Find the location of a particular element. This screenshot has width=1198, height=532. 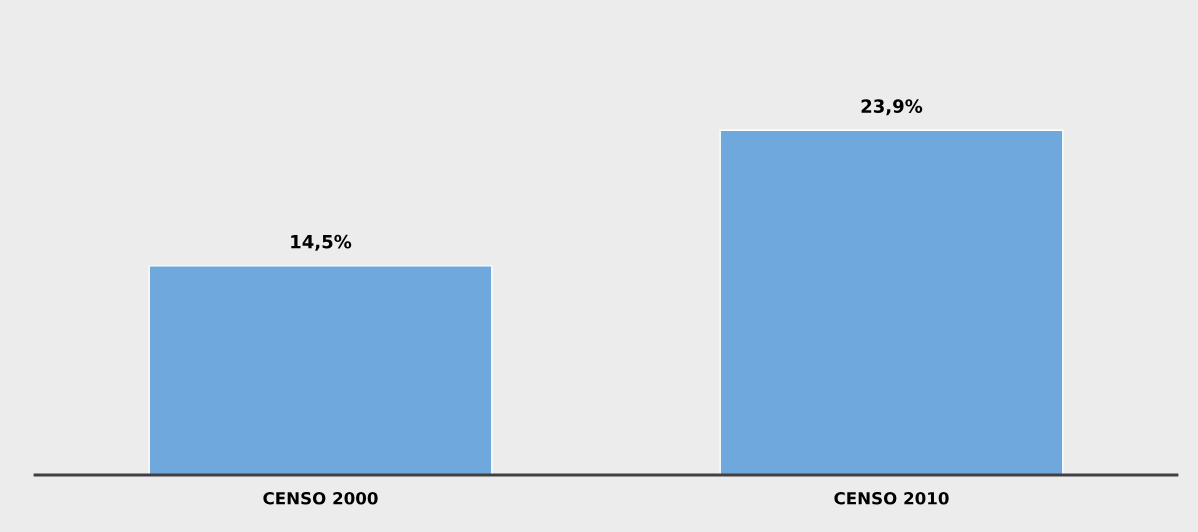

x-tick-label: CENSO 2010 is located at coordinates (891, 498).